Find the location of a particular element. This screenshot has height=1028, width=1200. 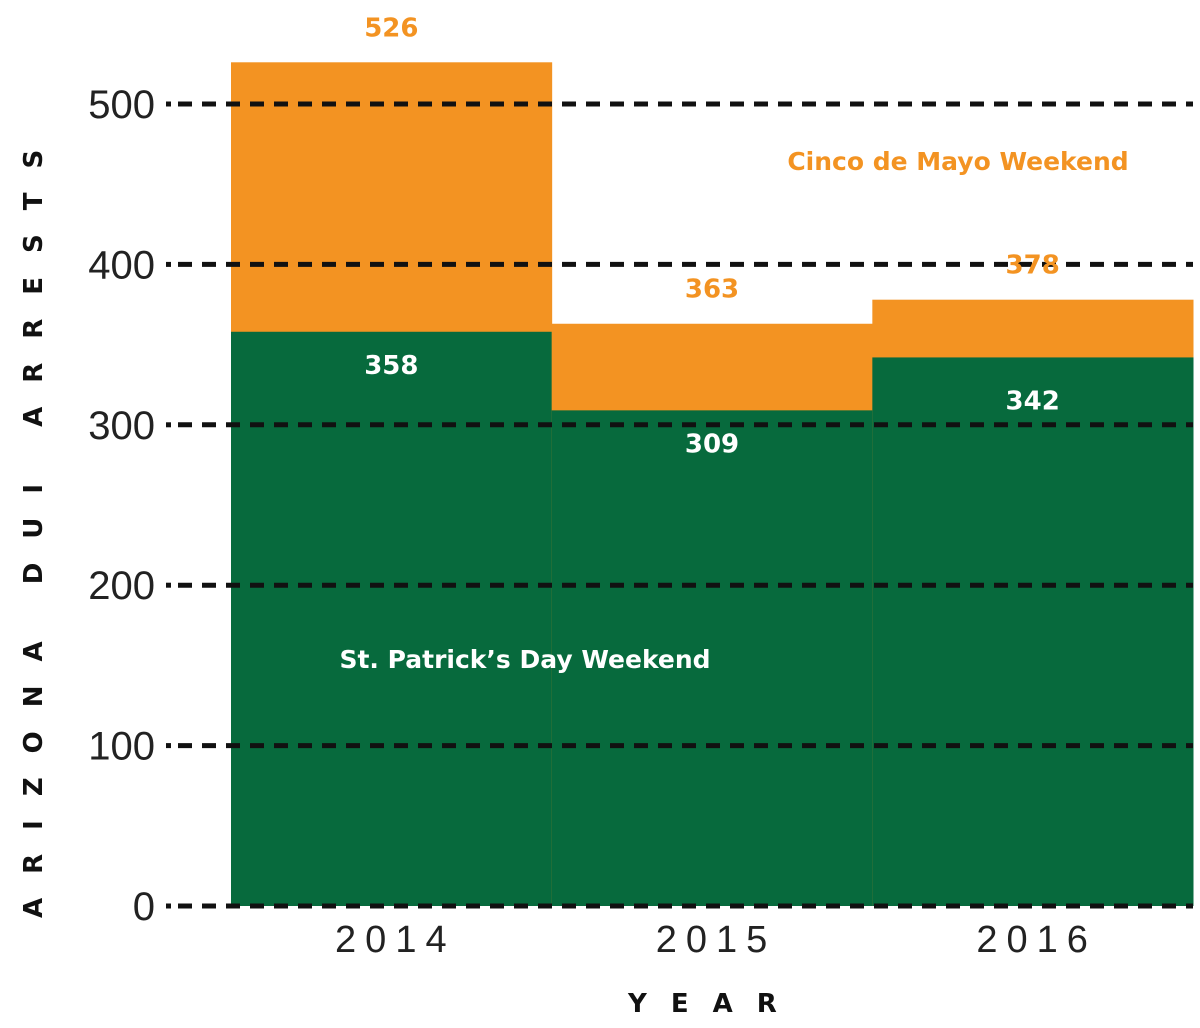

bar-stpatricks-2015 is located at coordinates (712, 658).